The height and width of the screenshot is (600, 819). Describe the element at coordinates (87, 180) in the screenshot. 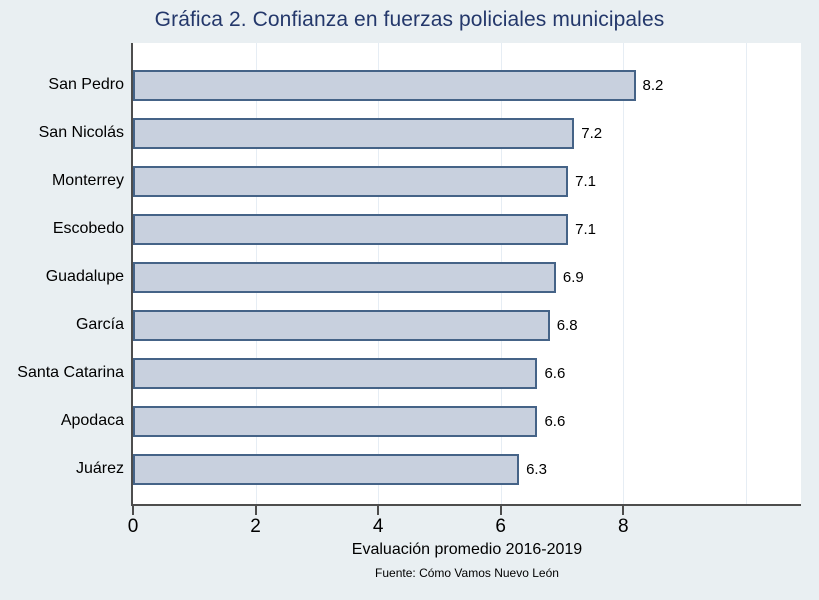

I see `category-label: Monterrey` at that location.